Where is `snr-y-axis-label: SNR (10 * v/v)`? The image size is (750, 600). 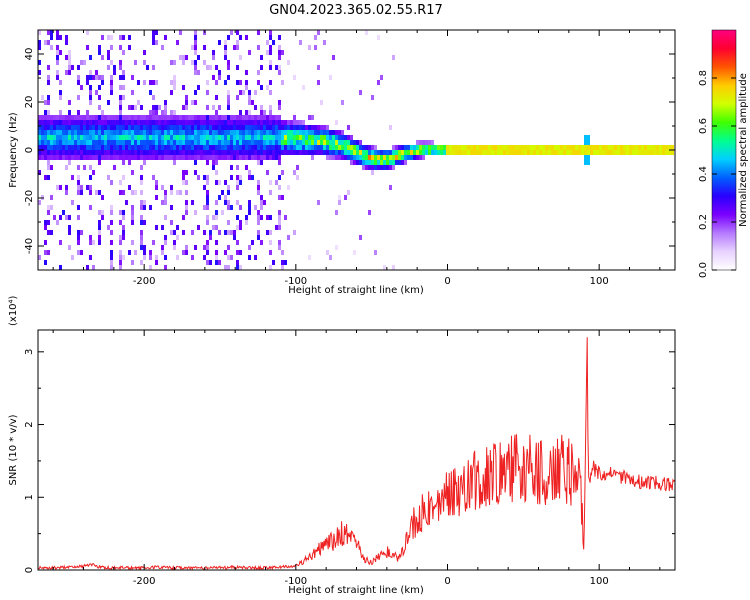 snr-y-axis-label: SNR (10 * v/v) is located at coordinates (13, 449).